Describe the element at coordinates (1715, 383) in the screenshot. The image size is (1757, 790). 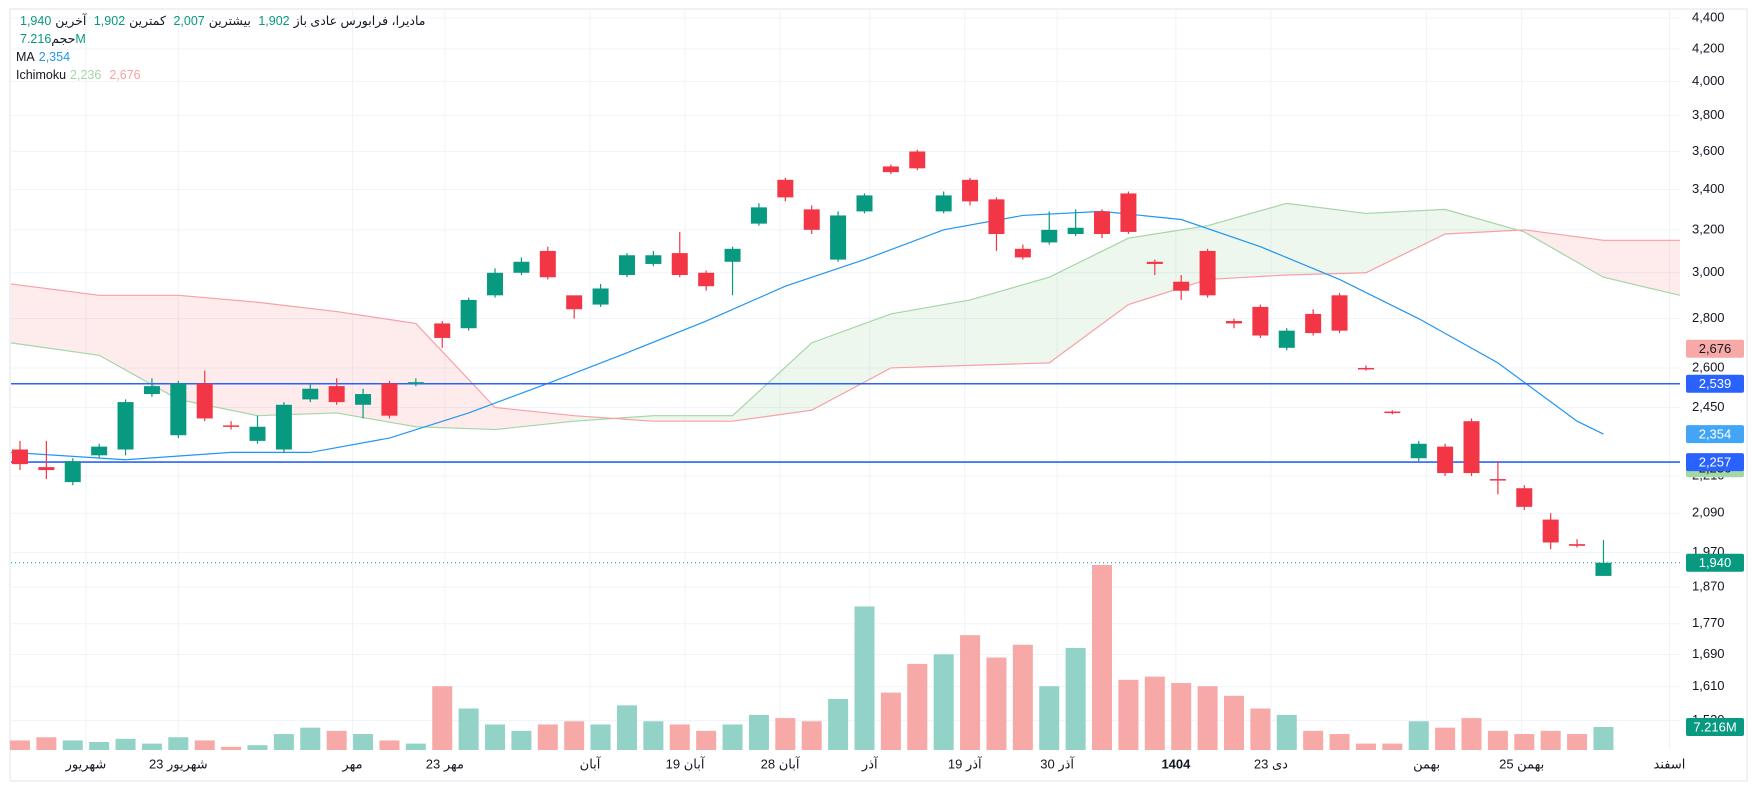
I see `price-badge-label: 2,539` at that location.